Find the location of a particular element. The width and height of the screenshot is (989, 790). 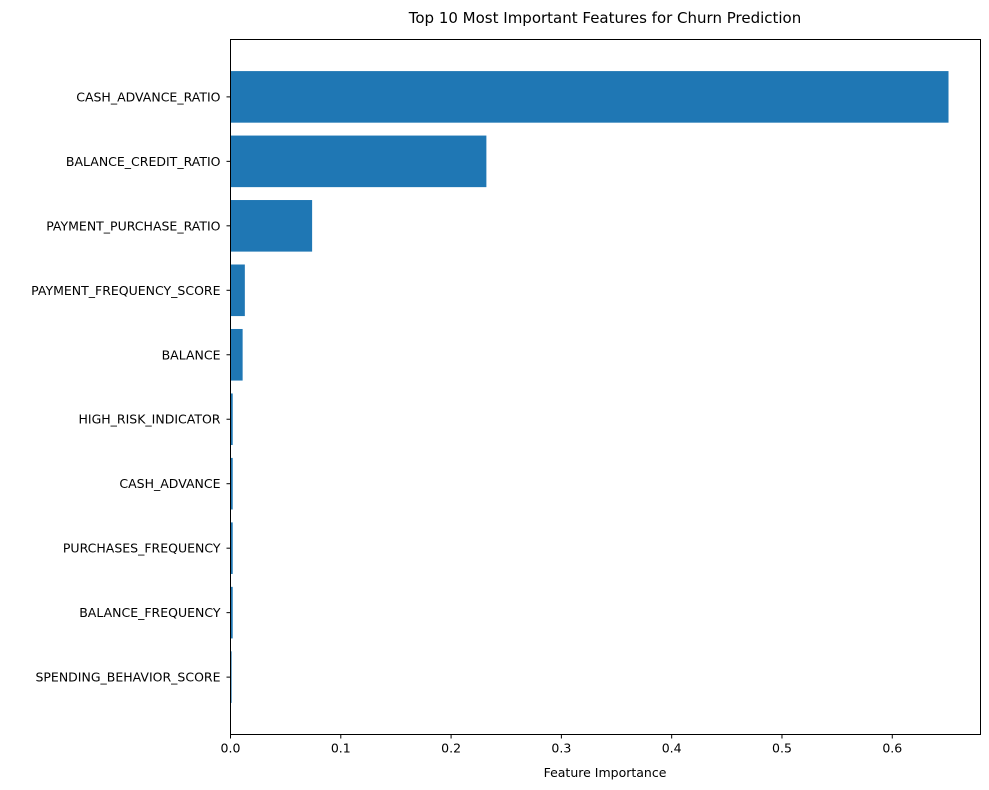

bar-balance is located at coordinates (236, 354).